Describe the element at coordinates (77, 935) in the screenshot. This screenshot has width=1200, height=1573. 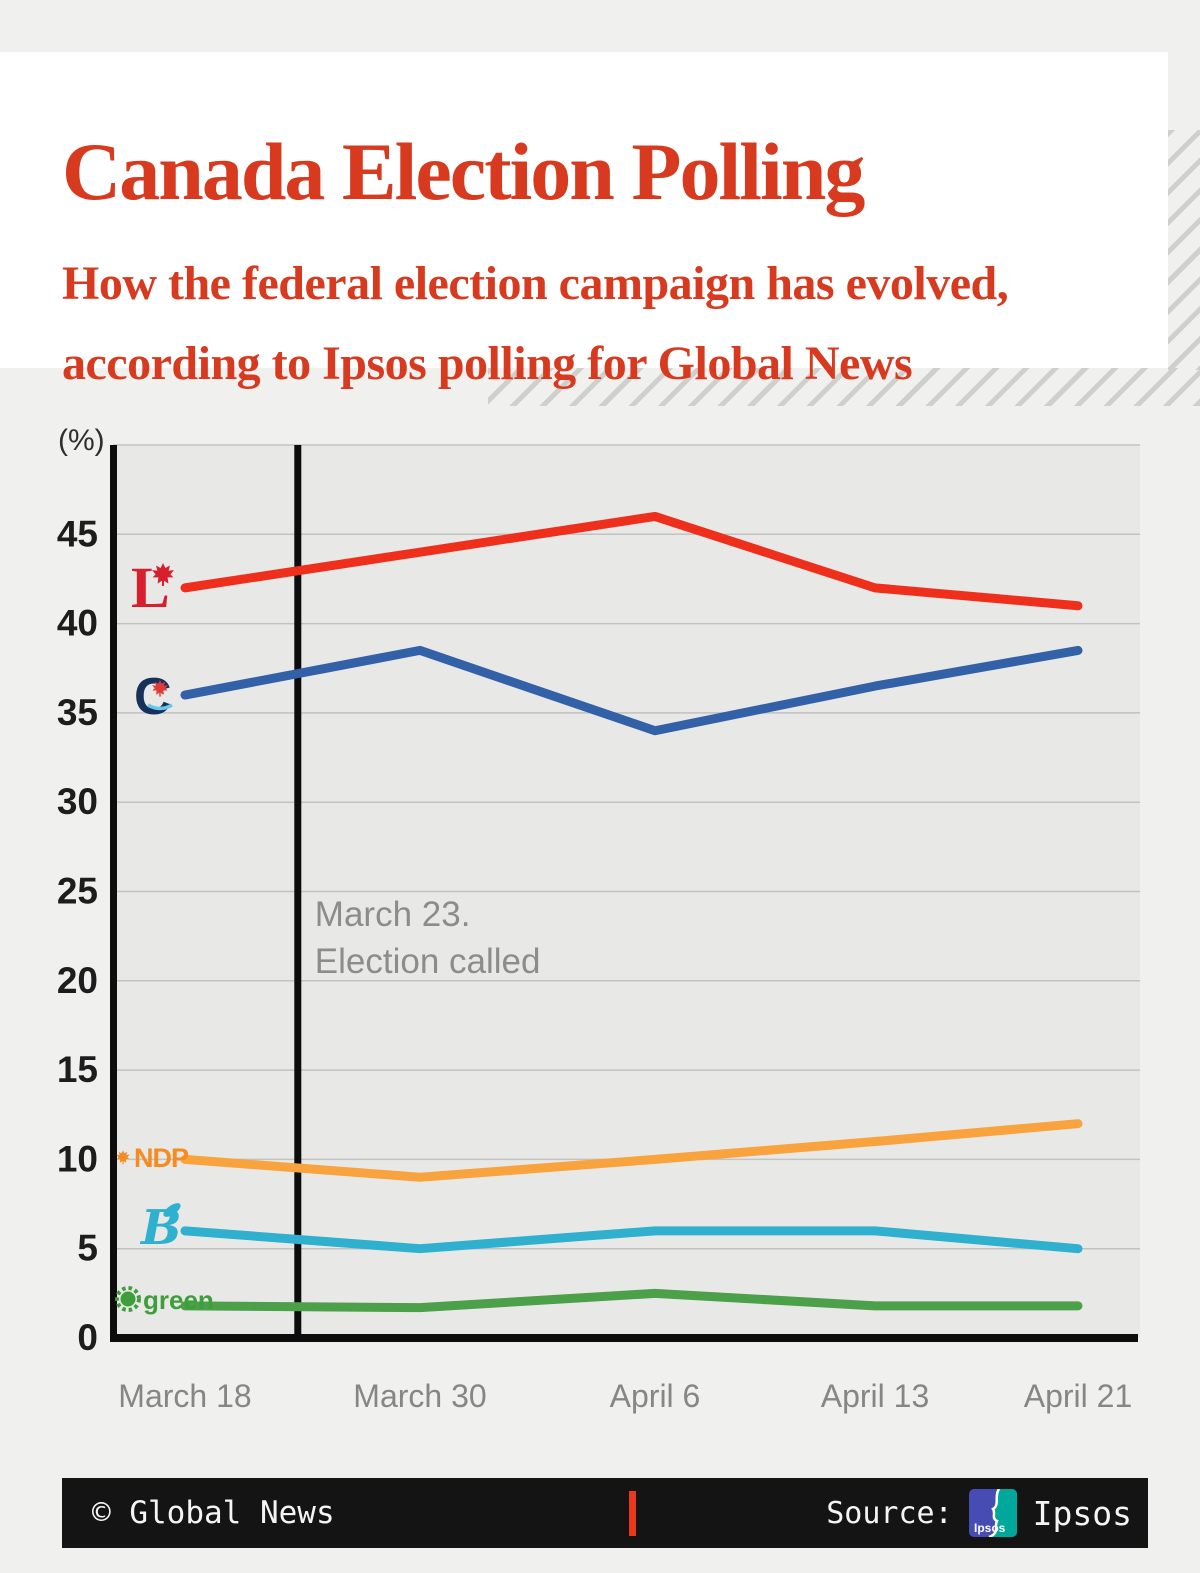
I see `y-axis-tick-labels: 0 5 10 15 20 25 30 35 40 45` at that location.